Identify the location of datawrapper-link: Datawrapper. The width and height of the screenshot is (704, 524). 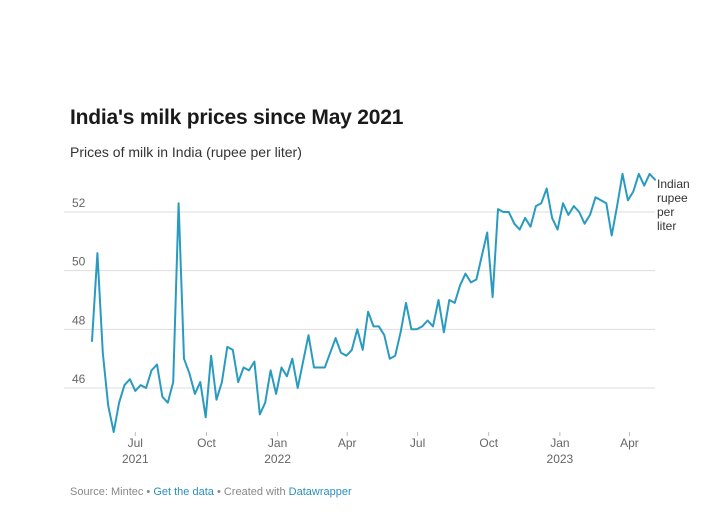
(320, 492).